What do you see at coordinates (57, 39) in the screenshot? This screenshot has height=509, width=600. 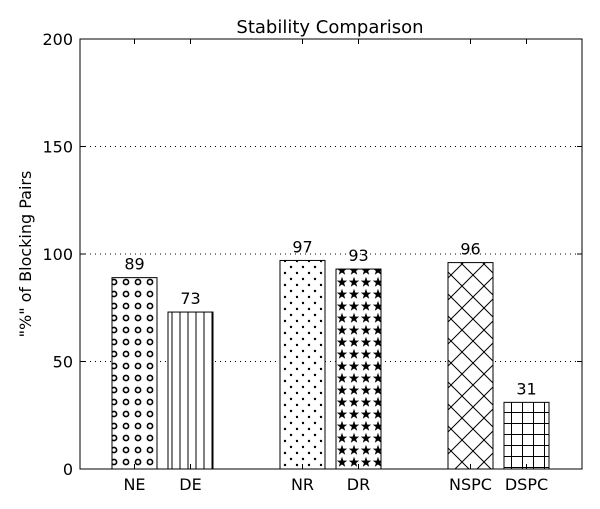 I see `y-tick-label: 200` at bounding box center [57, 39].